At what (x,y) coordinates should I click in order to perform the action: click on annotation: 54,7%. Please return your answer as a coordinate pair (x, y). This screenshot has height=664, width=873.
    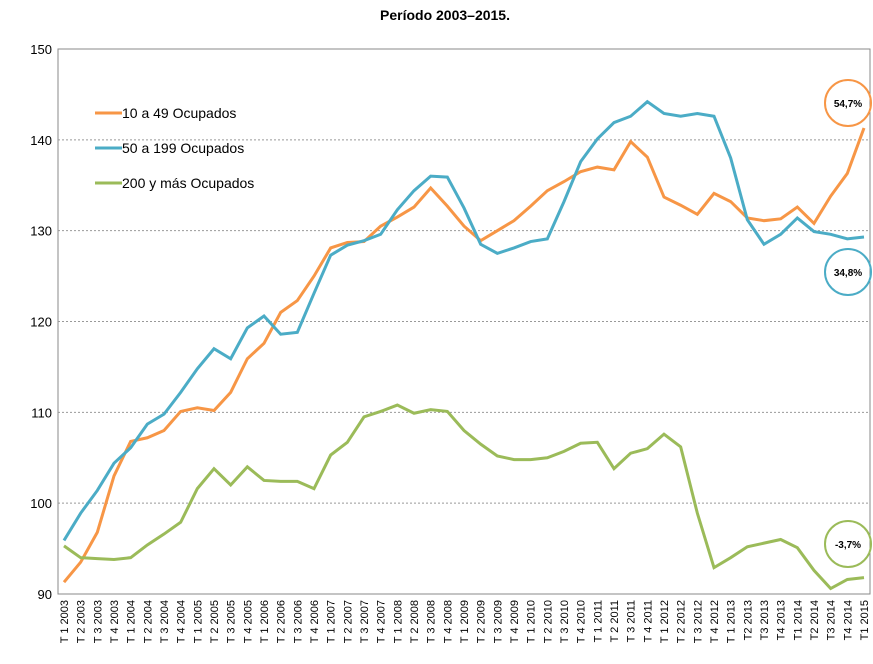
    Looking at the image, I should click on (848, 104).